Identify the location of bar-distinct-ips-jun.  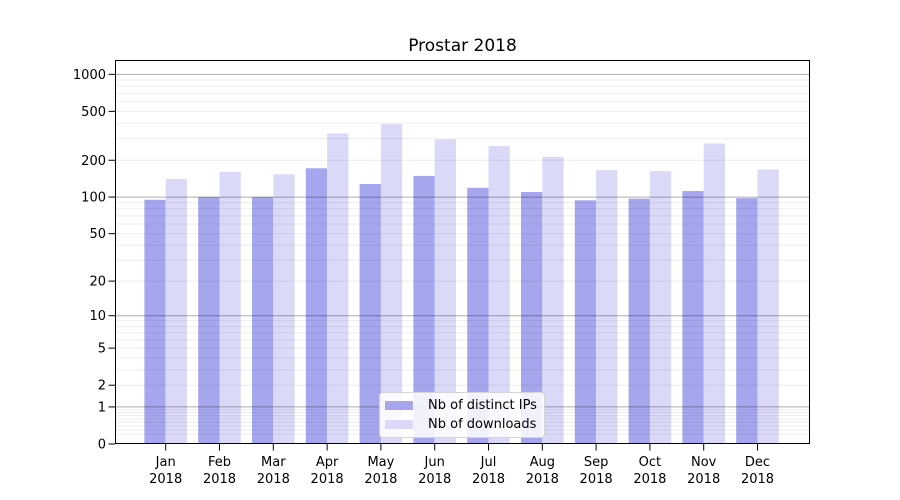
(424, 309).